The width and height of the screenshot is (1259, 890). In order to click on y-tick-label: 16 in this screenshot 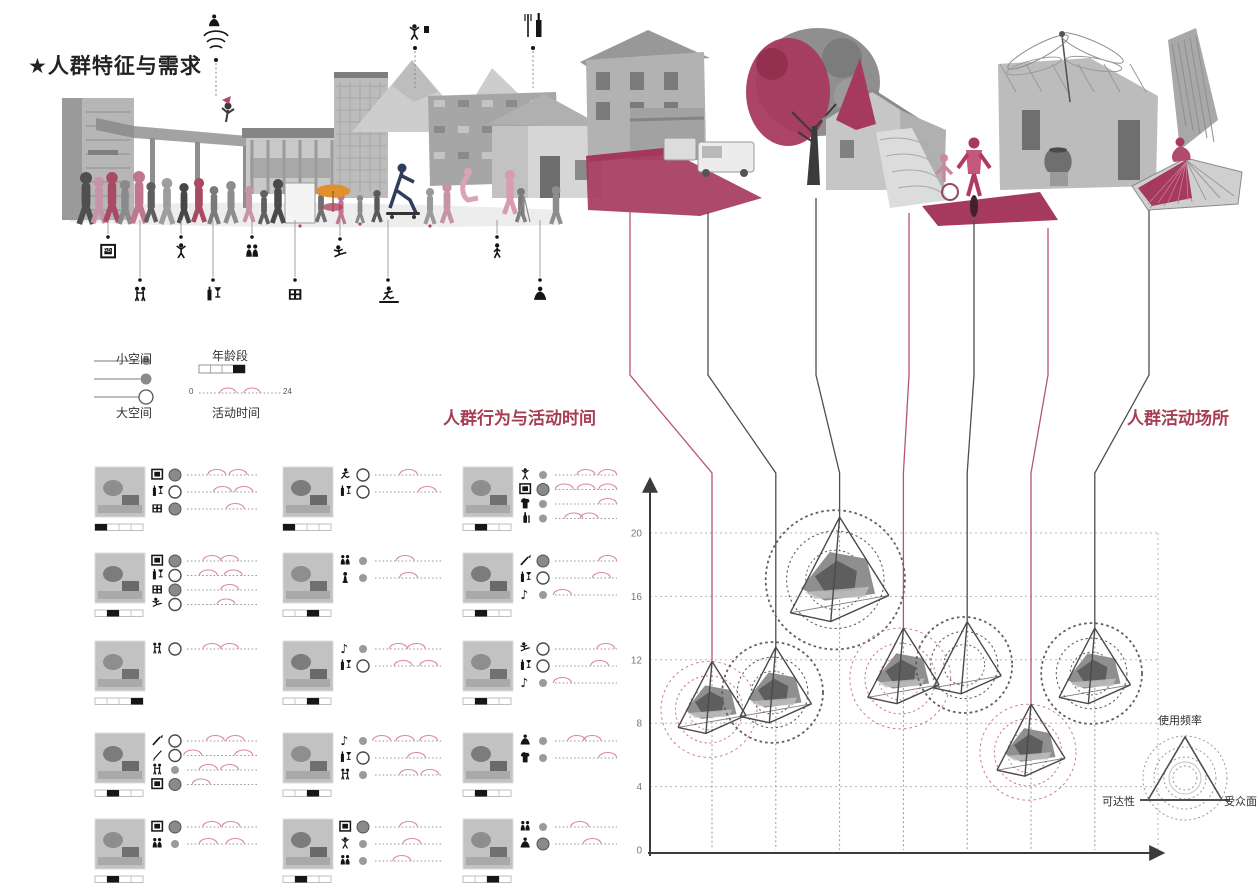, I will do `click(637, 597)`.